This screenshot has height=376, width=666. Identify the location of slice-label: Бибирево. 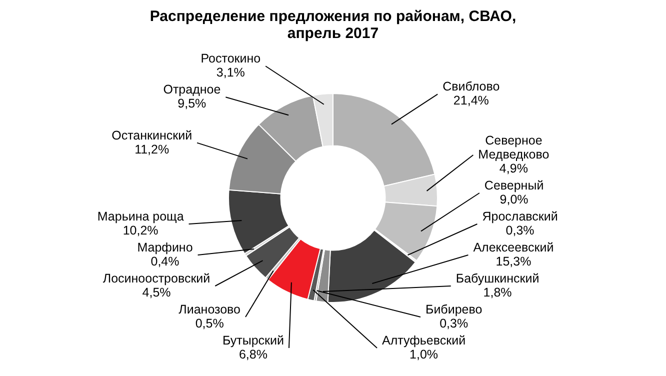
(453, 309).